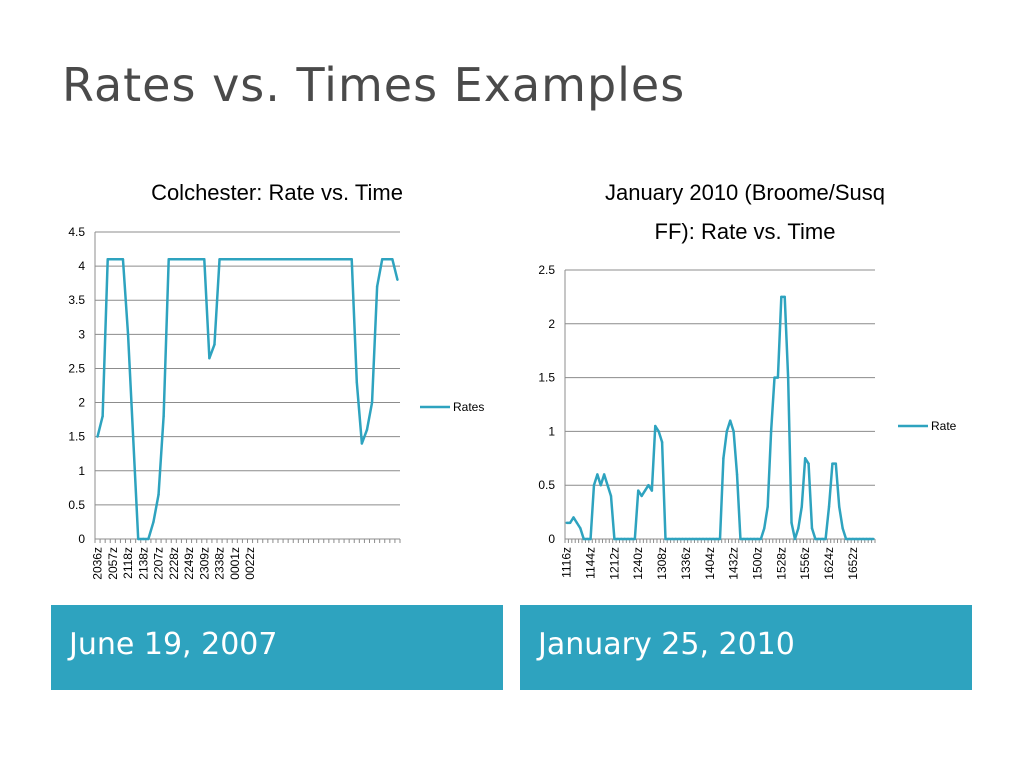 This screenshot has width=1024, height=768. What do you see at coordinates (686, 563) in the screenshot?
I see `x-tick-label: 1336z` at bounding box center [686, 563].